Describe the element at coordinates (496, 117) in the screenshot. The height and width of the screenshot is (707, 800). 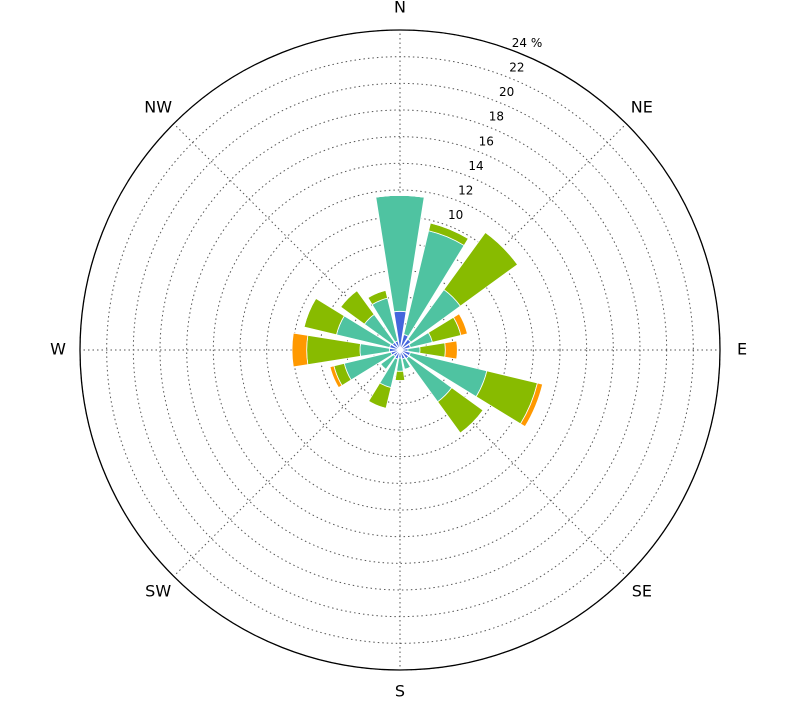
I see `r-tick-label: 18` at that location.